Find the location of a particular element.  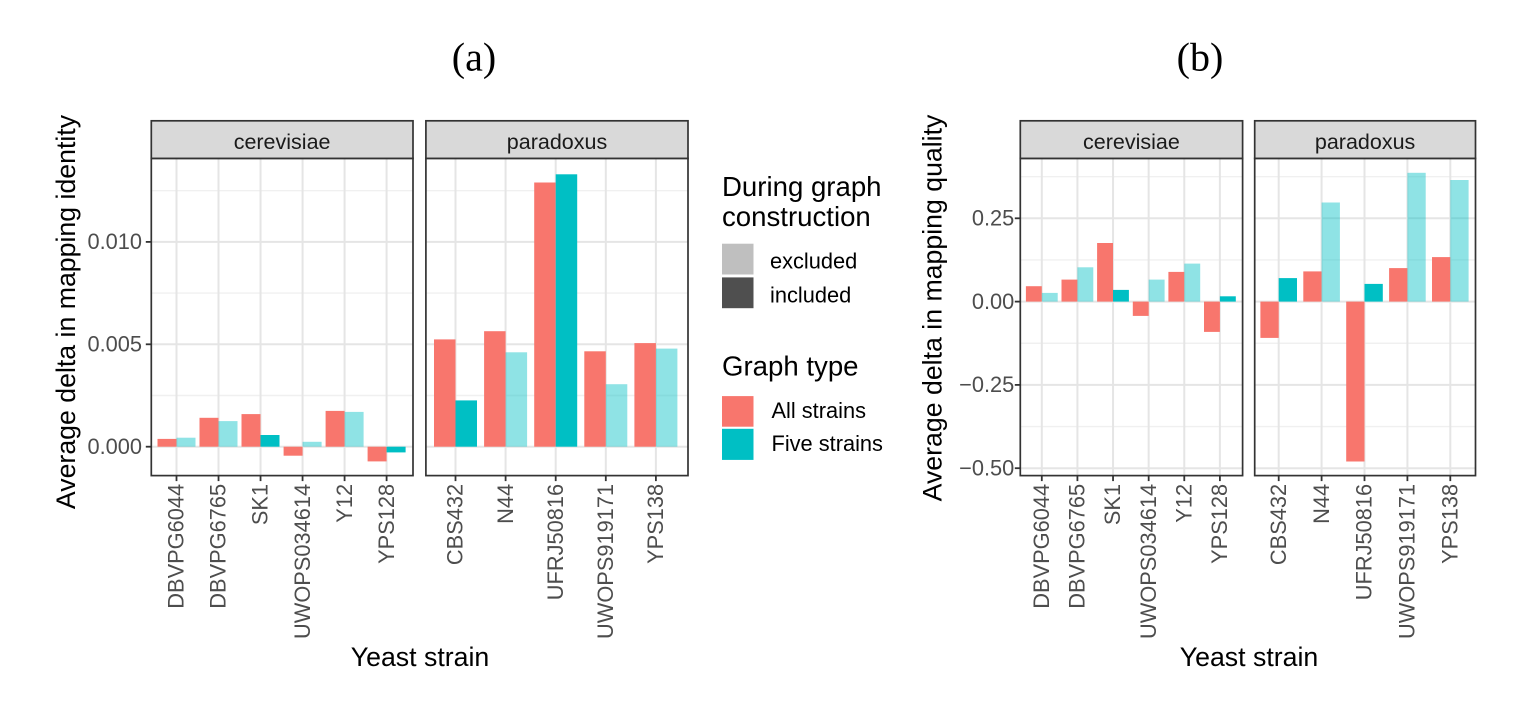

svg-text: 0.000 is located at coordinates (114, 446).